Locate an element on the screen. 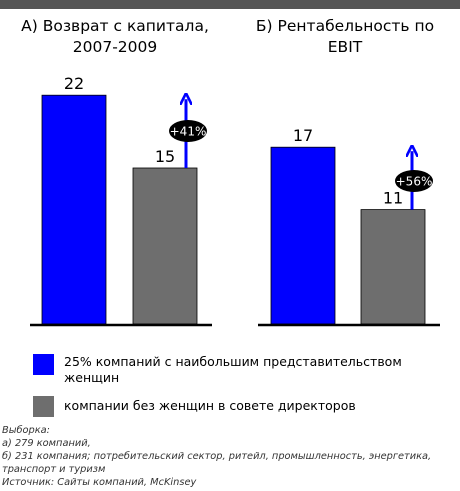 Image resolution: width=460 pixels, height=491 pixels. growth-badge-label-a: +41% is located at coordinates (188, 132).